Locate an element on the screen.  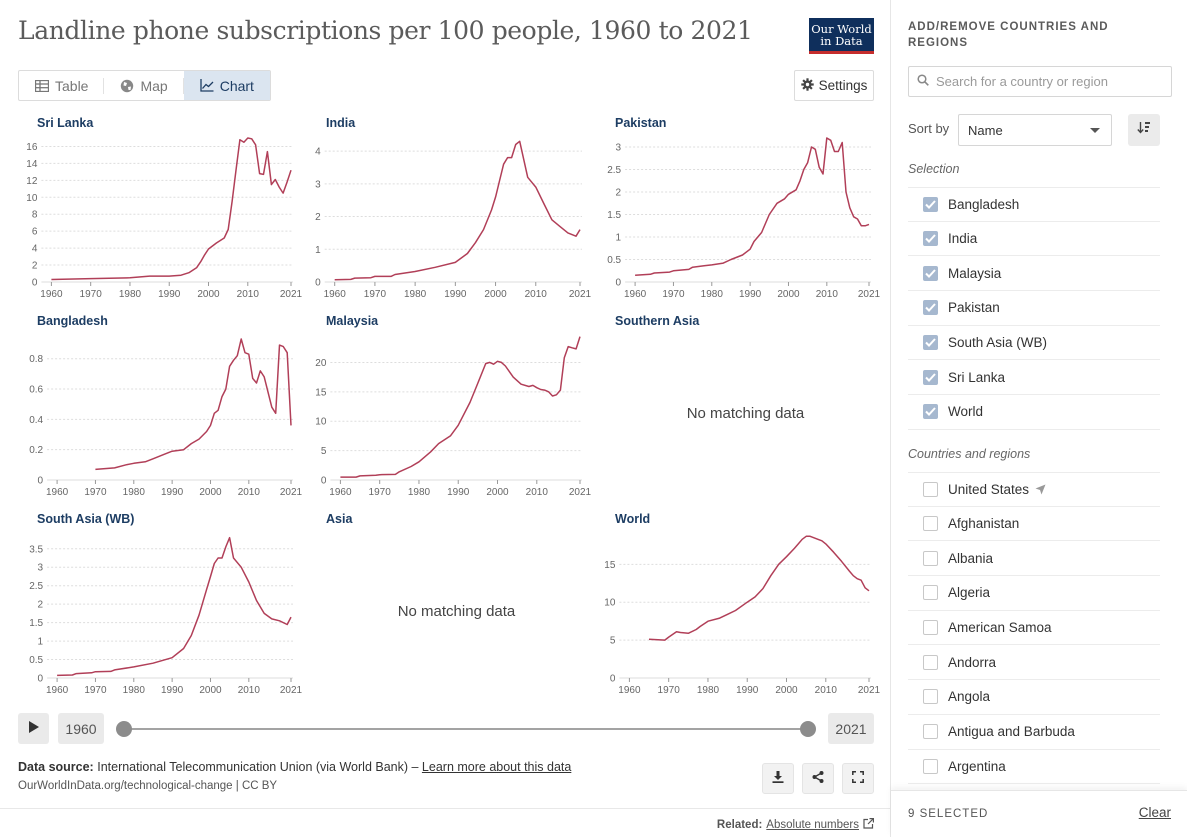
sidebar-heading: ADD/REMOVE COUNTRIES AND REGIONS is located at coordinates (1008, 35).